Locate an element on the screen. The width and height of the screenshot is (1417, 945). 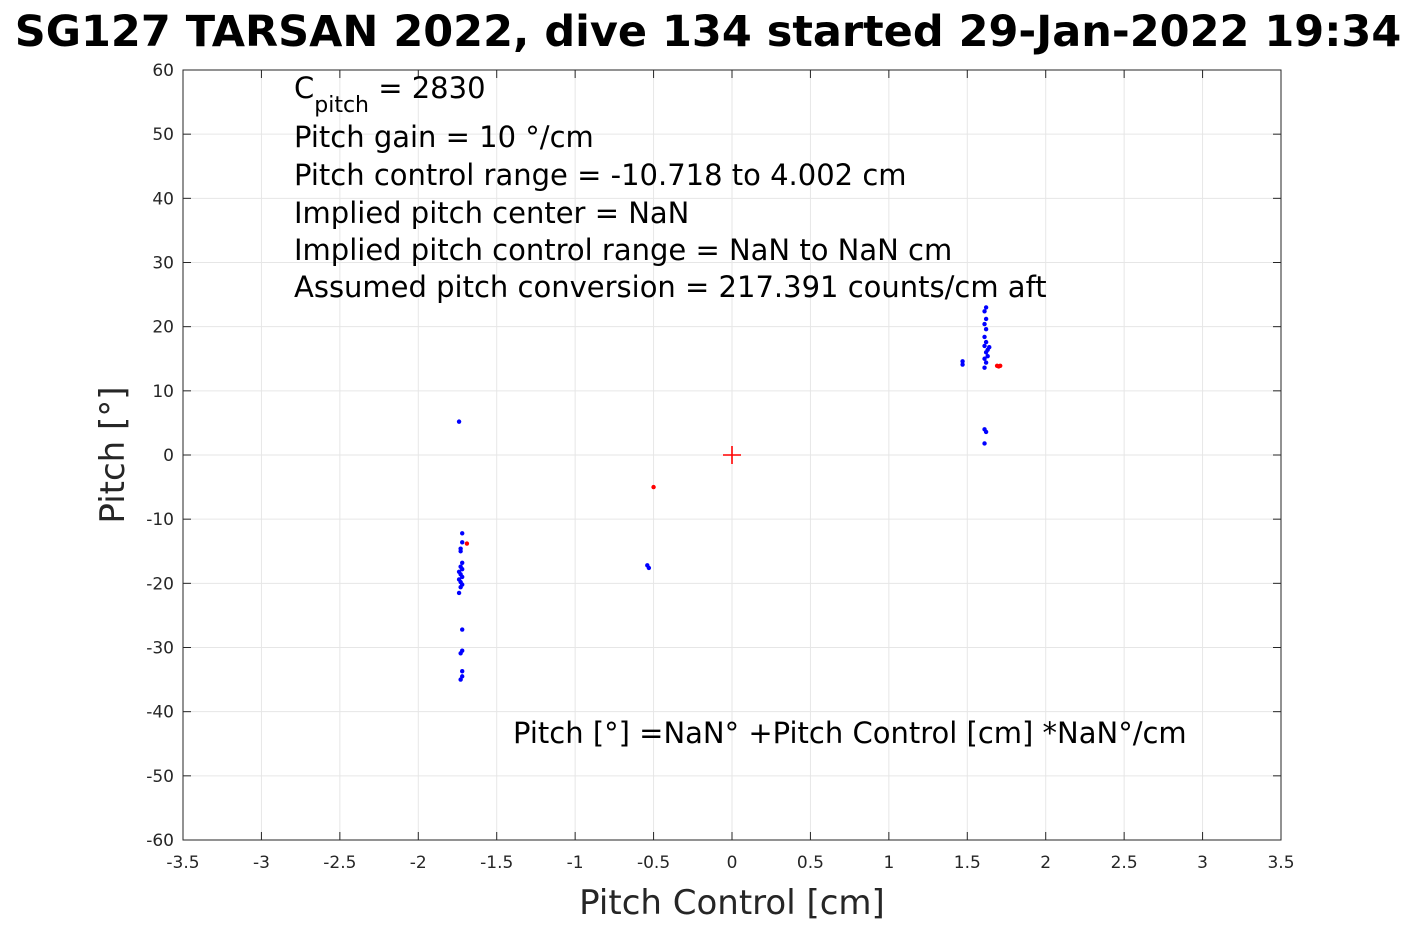
c-pitch-subscript: pitch is located at coordinates (341, 105).